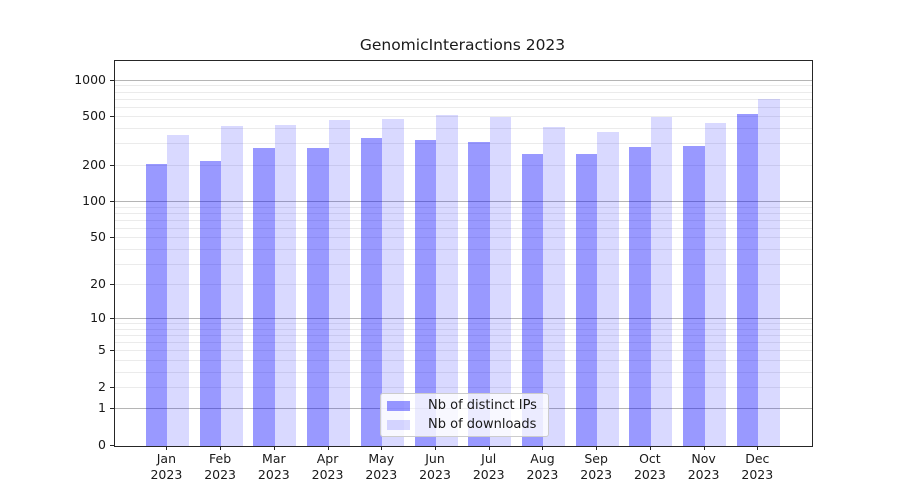  Describe the element at coordinates (328, 467) in the screenshot. I see `x-tick-label-apr: Apr 2023` at that location.